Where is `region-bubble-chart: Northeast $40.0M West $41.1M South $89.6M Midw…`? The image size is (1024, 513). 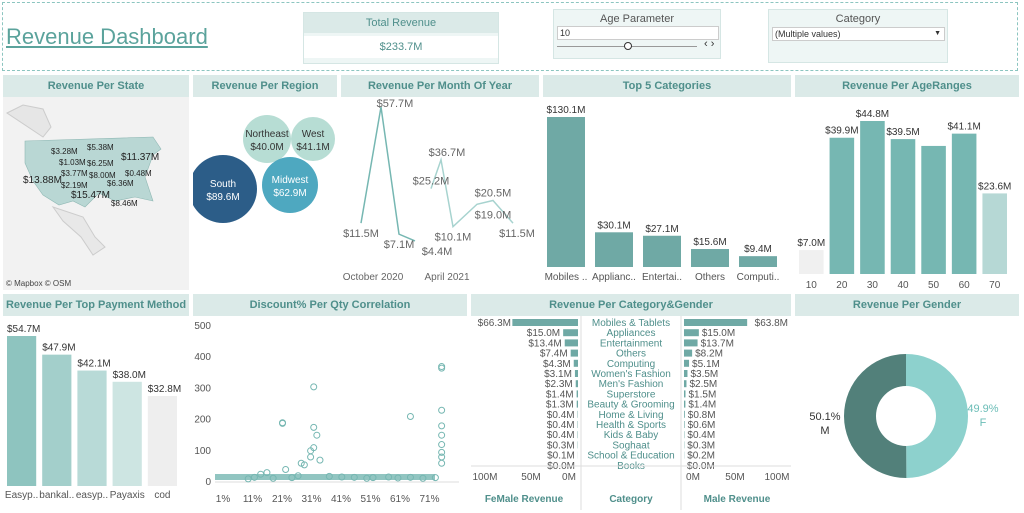
region-bubble-chart: Northeast $40.0M West $41.1M South $89.6M Midw… is located at coordinates (265, 193).